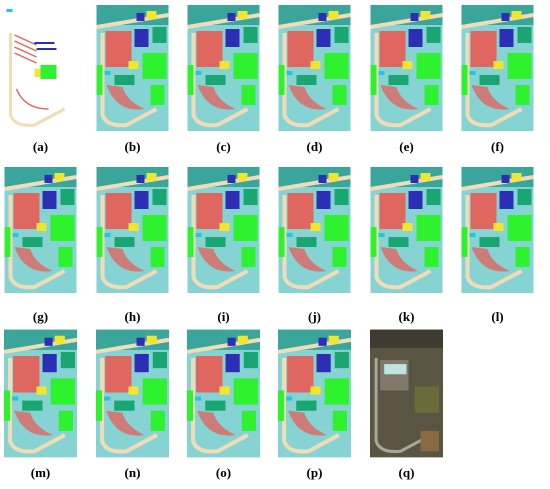  I want to click on panel-label: (k), so click(407, 316).